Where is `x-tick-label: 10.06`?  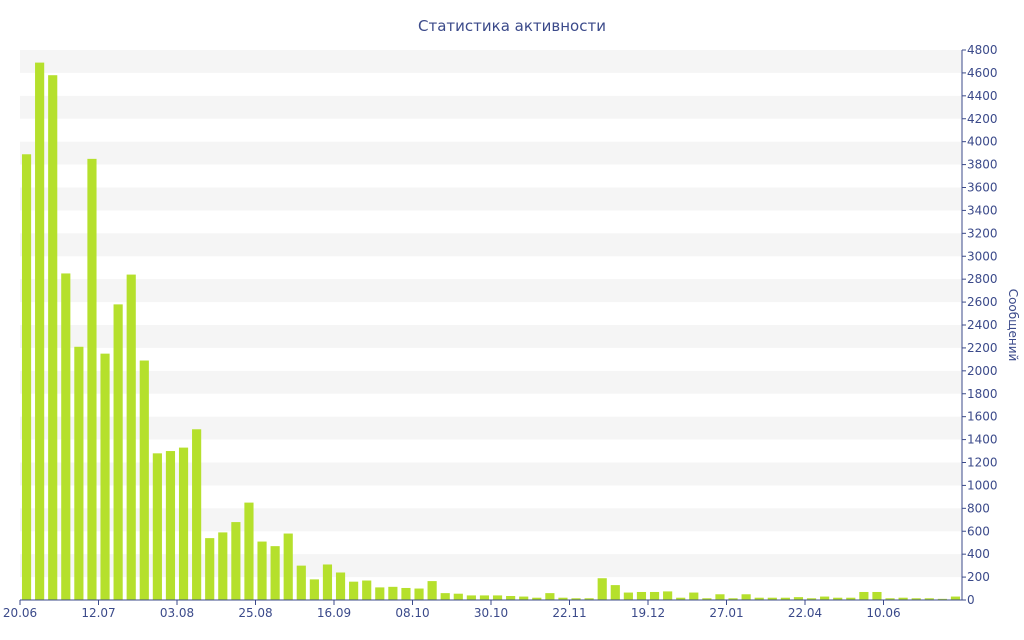
x-tick-label: 10.06 is located at coordinates (883, 613).